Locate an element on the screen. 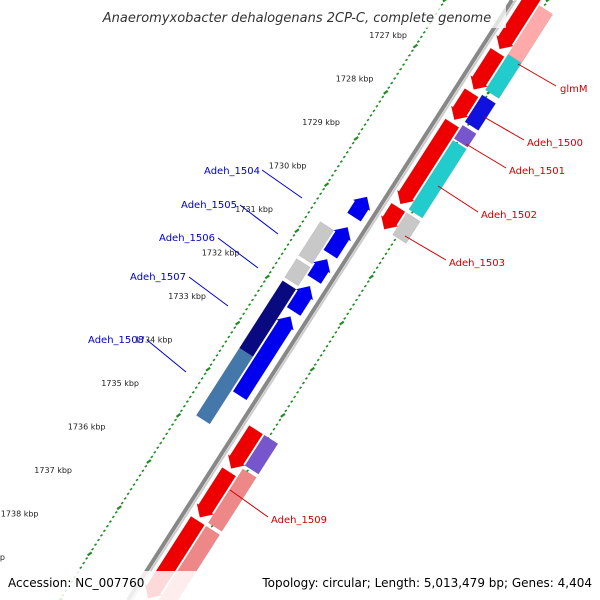  gene-label: Adeh_1504 is located at coordinates (232, 171).